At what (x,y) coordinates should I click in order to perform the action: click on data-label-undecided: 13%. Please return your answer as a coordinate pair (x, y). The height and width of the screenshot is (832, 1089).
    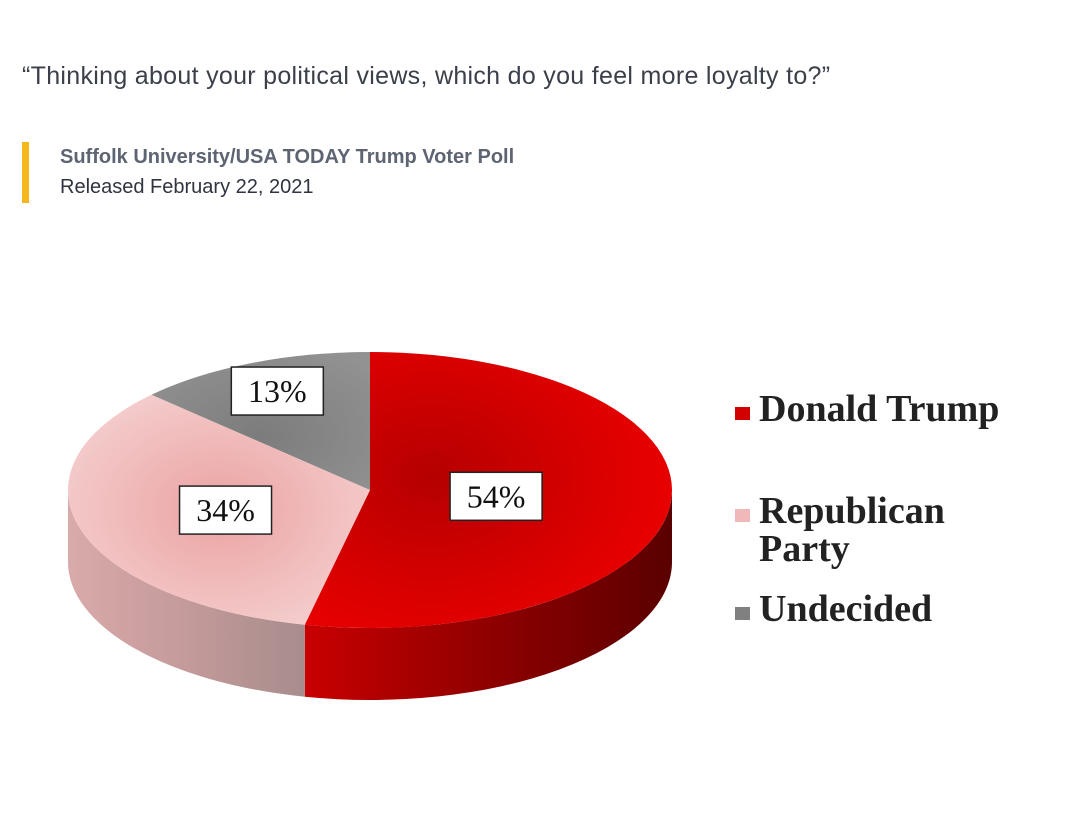
    Looking at the image, I should click on (277, 391).